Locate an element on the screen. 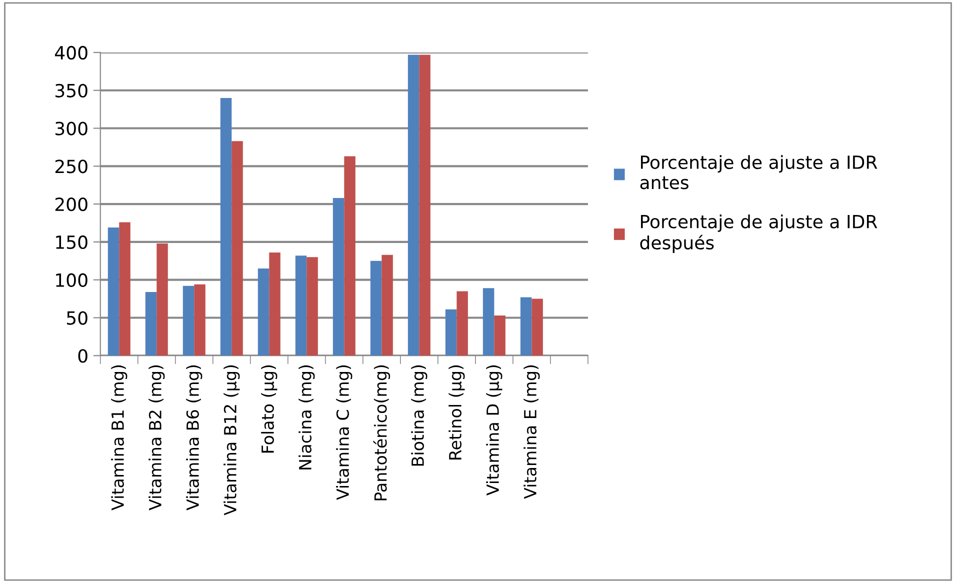 The width and height of the screenshot is (956, 583). y-tick-label: 0 is located at coordinates (83, 356).